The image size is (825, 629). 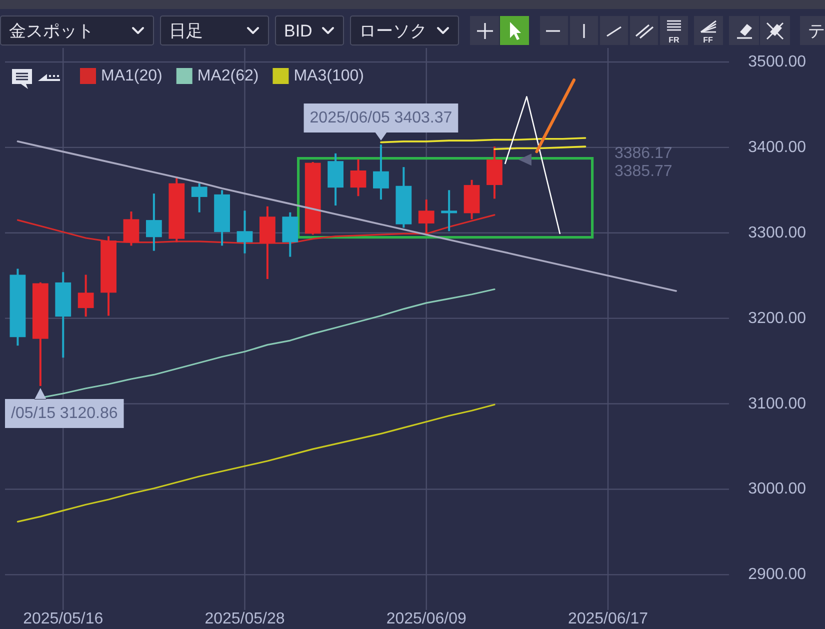 I want to click on y-tick-label: 3100.00, so click(x=777, y=403).